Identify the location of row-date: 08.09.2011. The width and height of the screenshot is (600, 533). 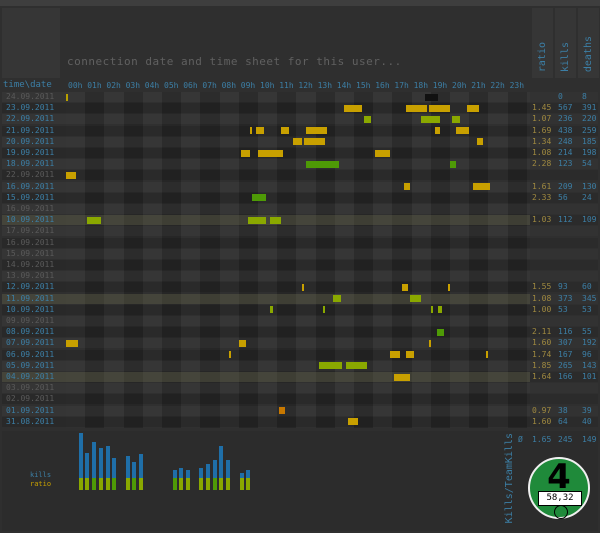
(30, 332).